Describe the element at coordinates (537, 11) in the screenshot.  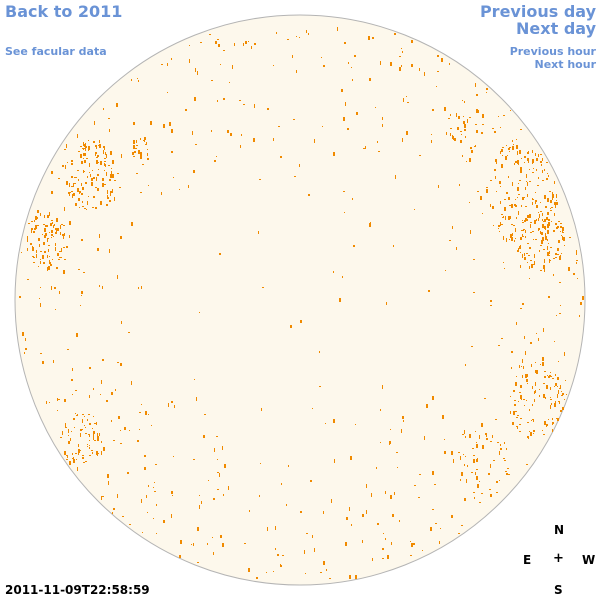
I see `previous-day-link: Previous day` at that location.